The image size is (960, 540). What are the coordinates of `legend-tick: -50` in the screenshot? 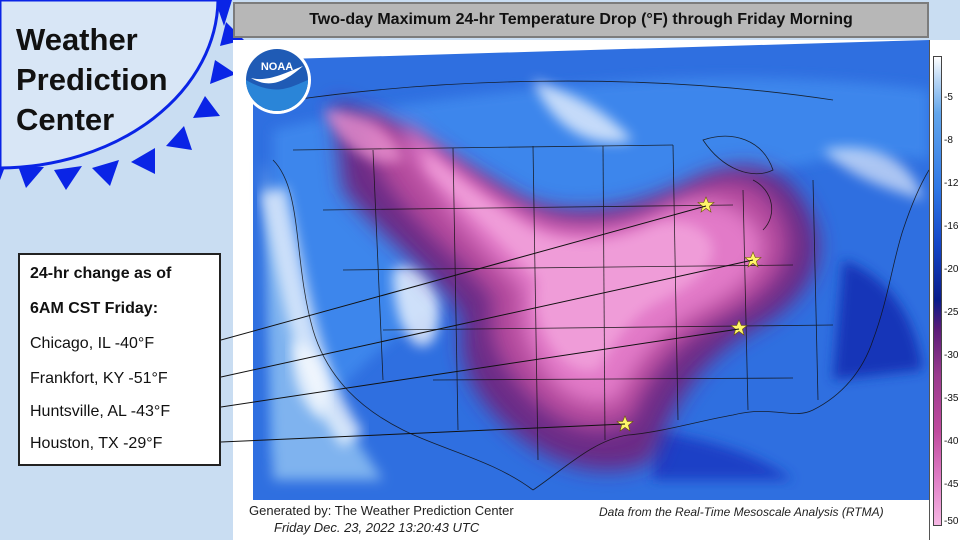 It's located at (951, 521).